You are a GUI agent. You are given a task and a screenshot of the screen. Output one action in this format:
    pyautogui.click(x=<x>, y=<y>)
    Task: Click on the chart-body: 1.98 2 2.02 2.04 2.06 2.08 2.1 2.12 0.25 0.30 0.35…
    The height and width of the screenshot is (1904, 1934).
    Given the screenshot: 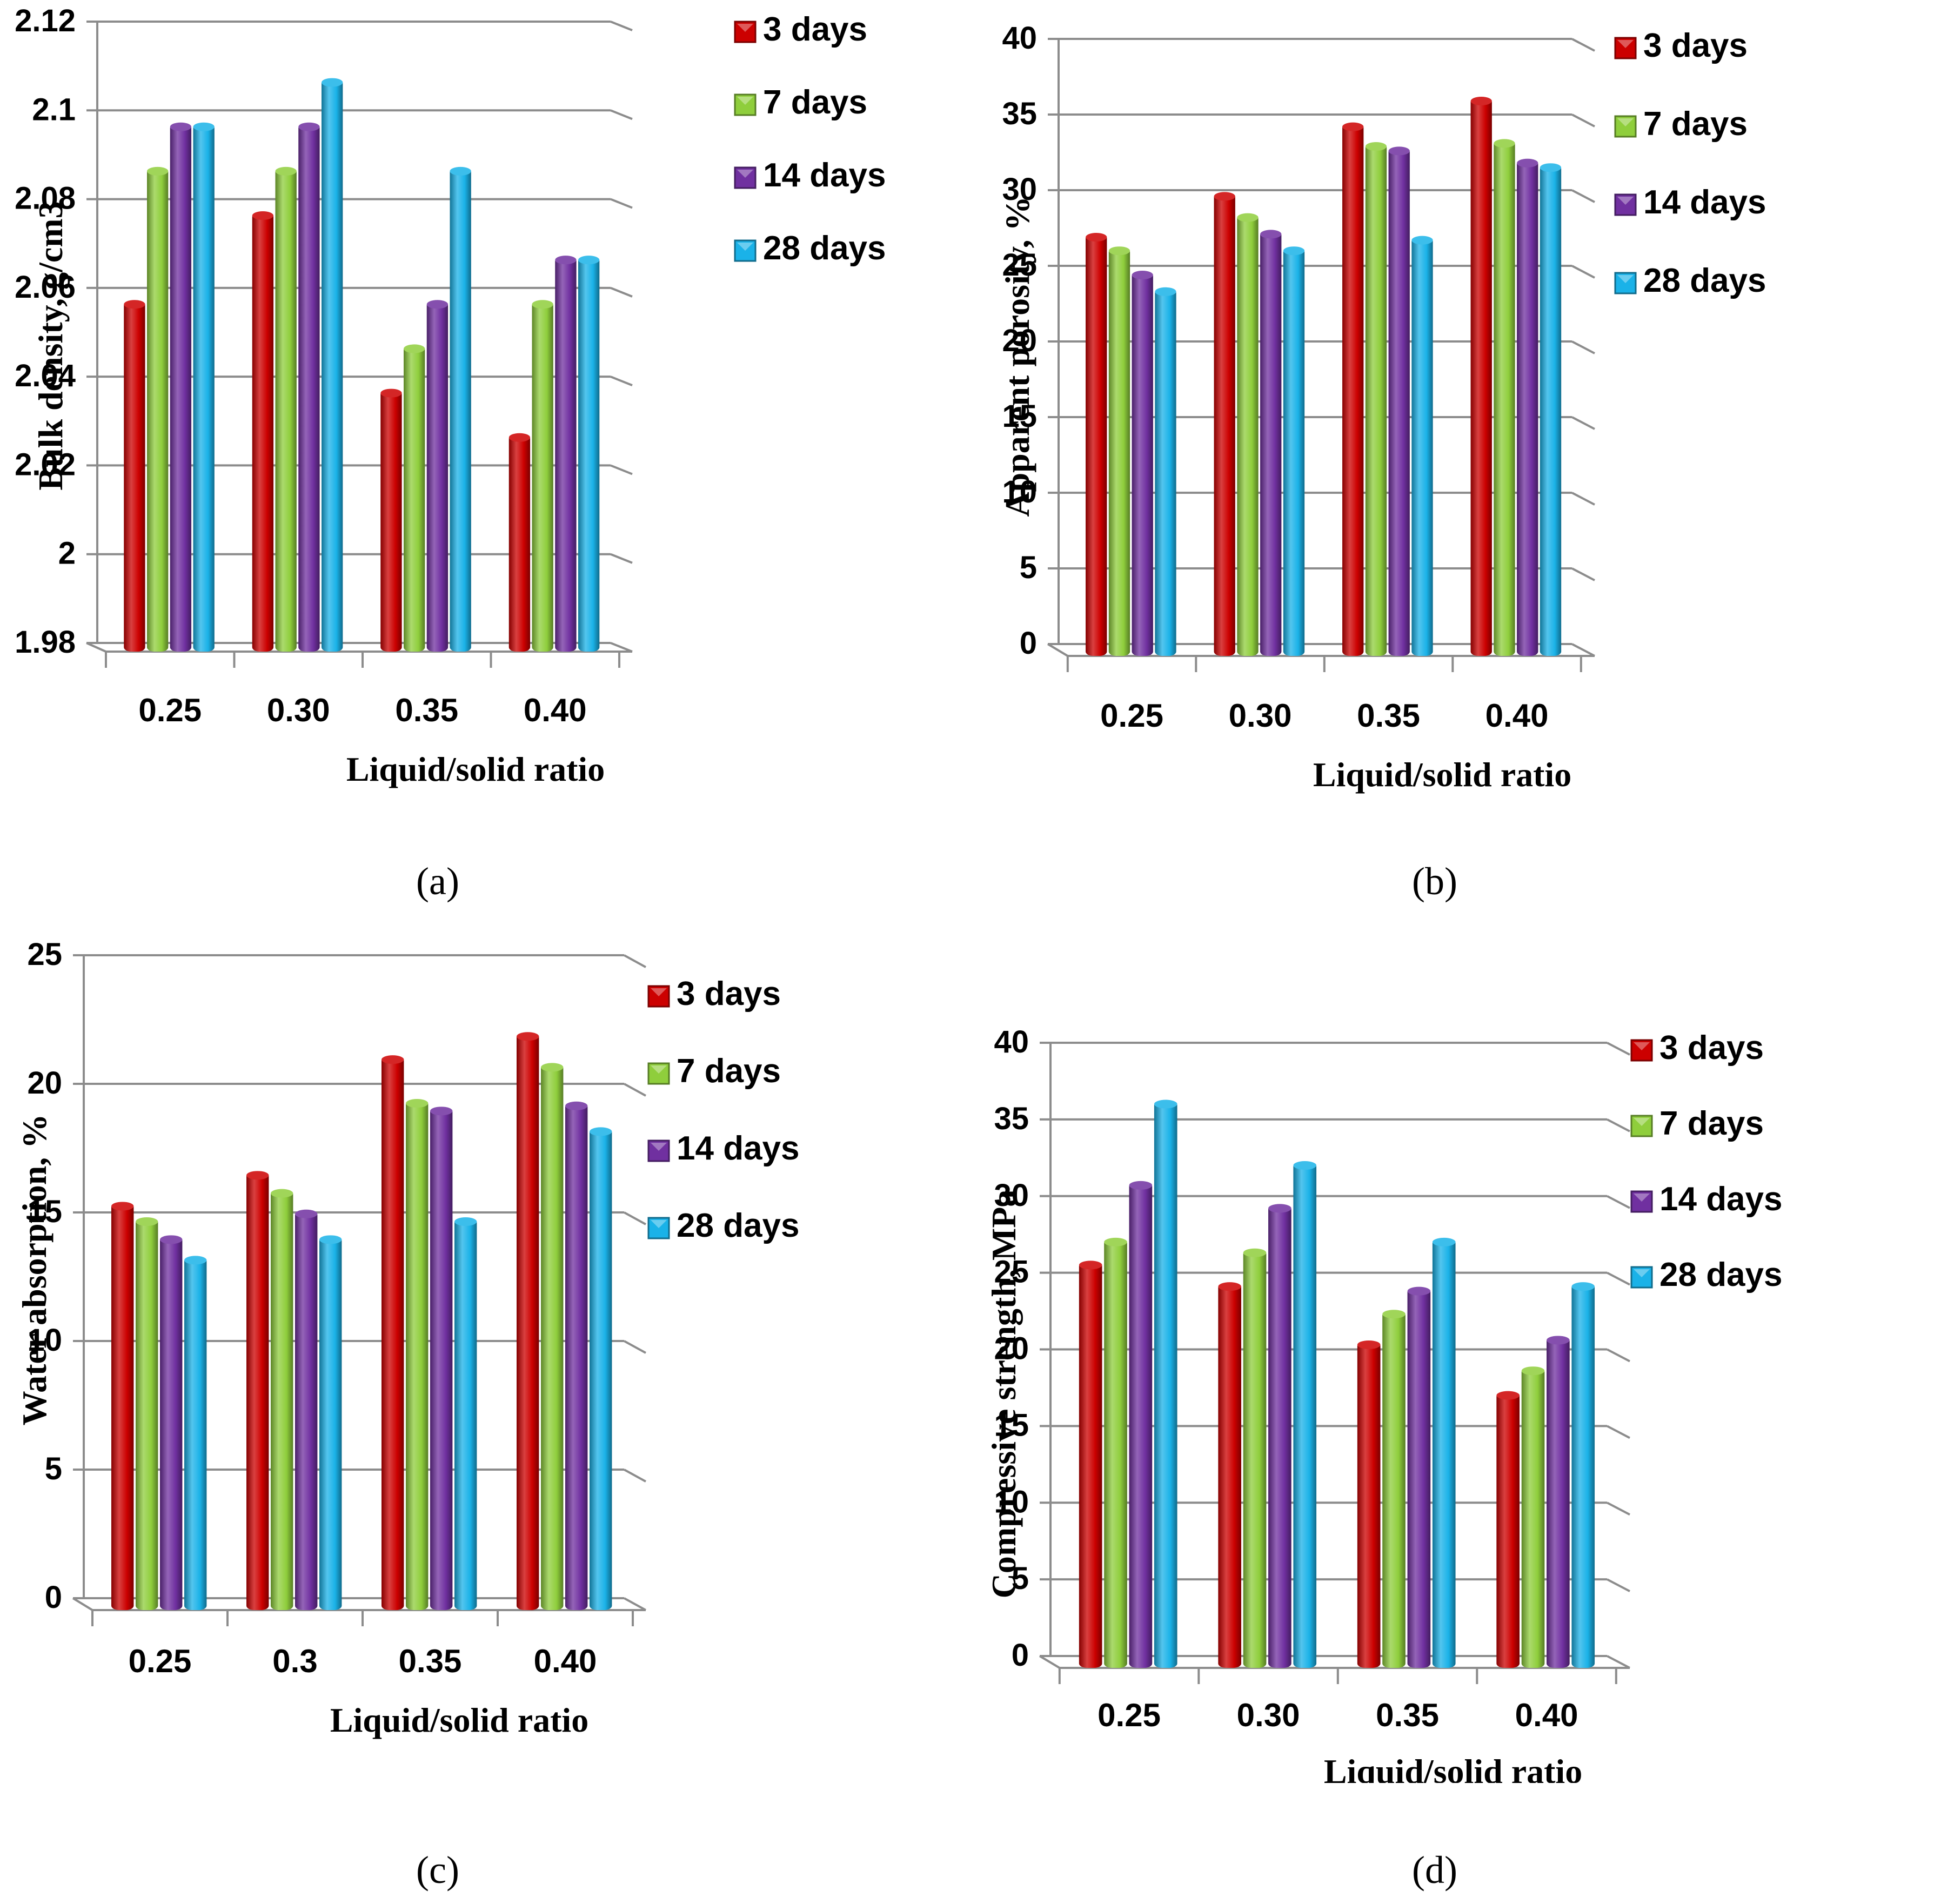 What is the action you would take?
    pyautogui.click(x=324, y=395)
    